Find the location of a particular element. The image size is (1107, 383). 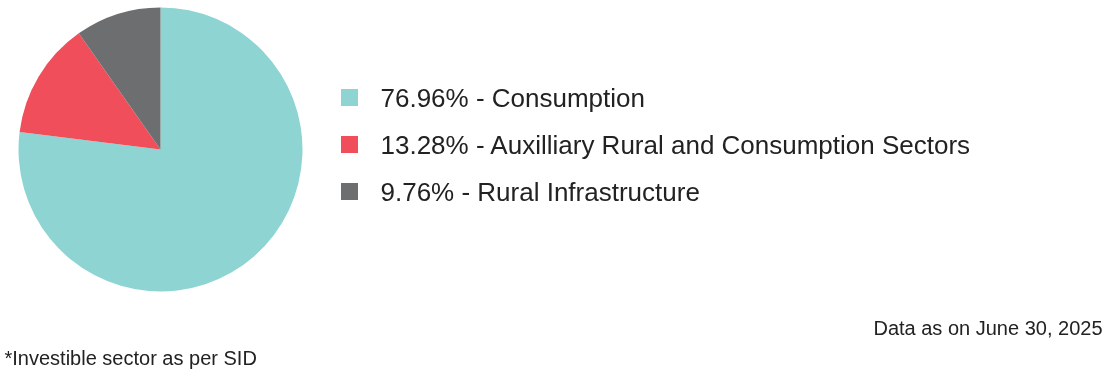

legend-label: 9.76% - Rural Infrastructure is located at coordinates (540, 191).